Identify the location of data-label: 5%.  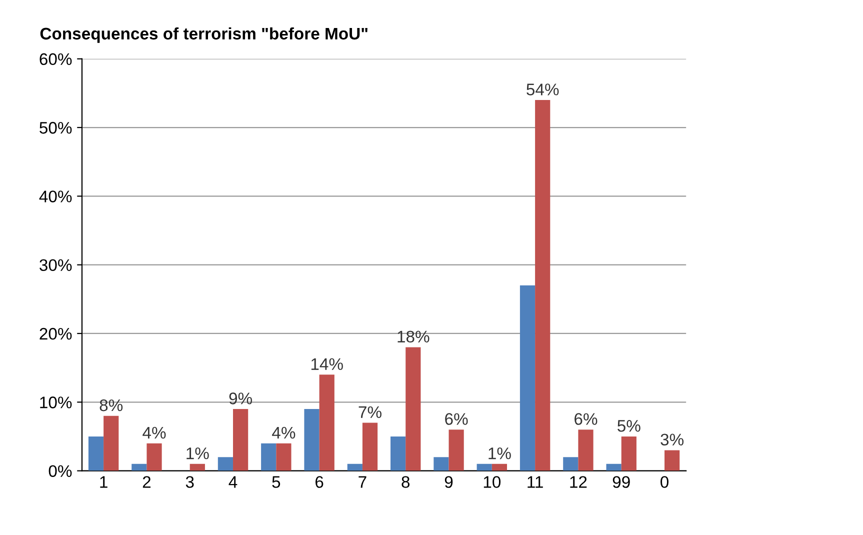
(629, 426).